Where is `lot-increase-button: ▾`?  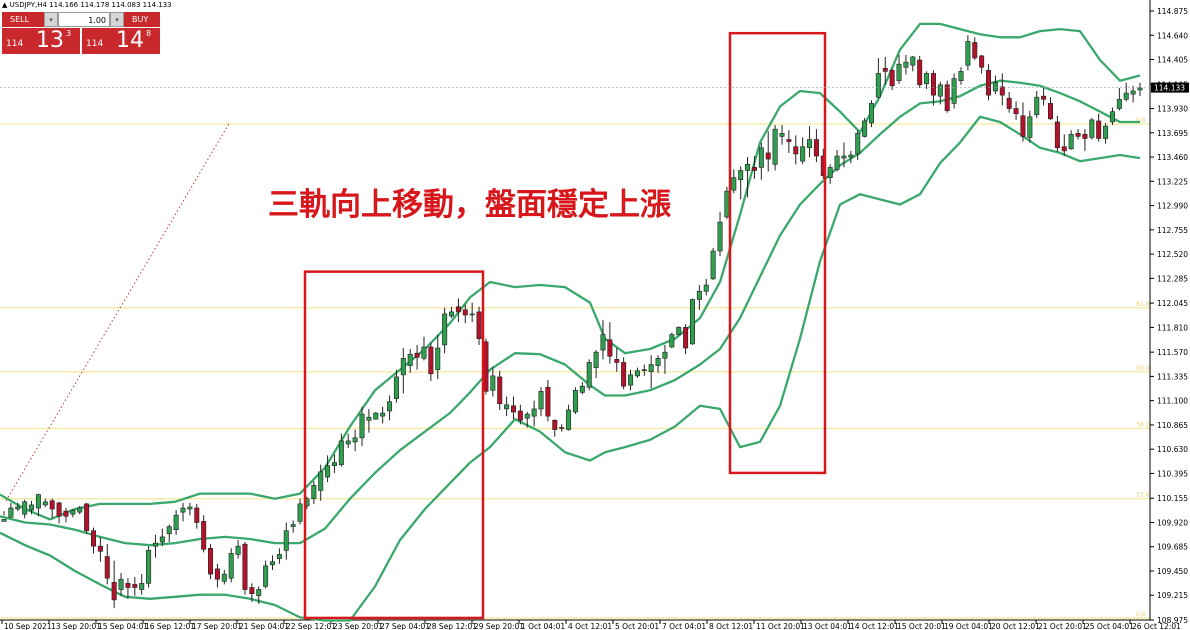
lot-increase-button: ▾ is located at coordinates (117, 19).